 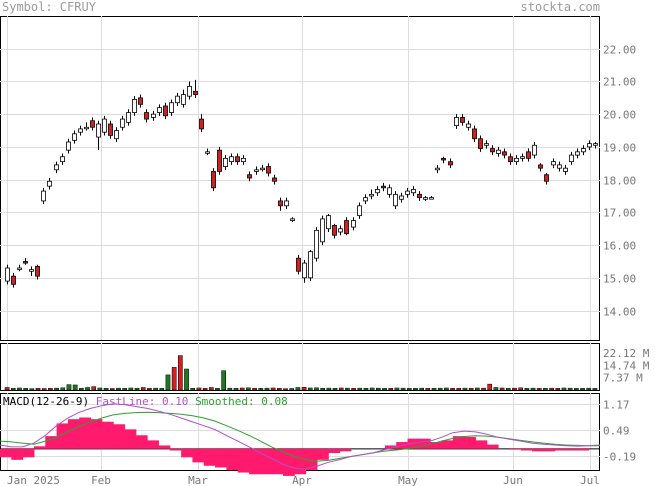 What do you see at coordinates (619, 50) in the screenshot?
I see `price-tick-label: 22.00` at bounding box center [619, 50].